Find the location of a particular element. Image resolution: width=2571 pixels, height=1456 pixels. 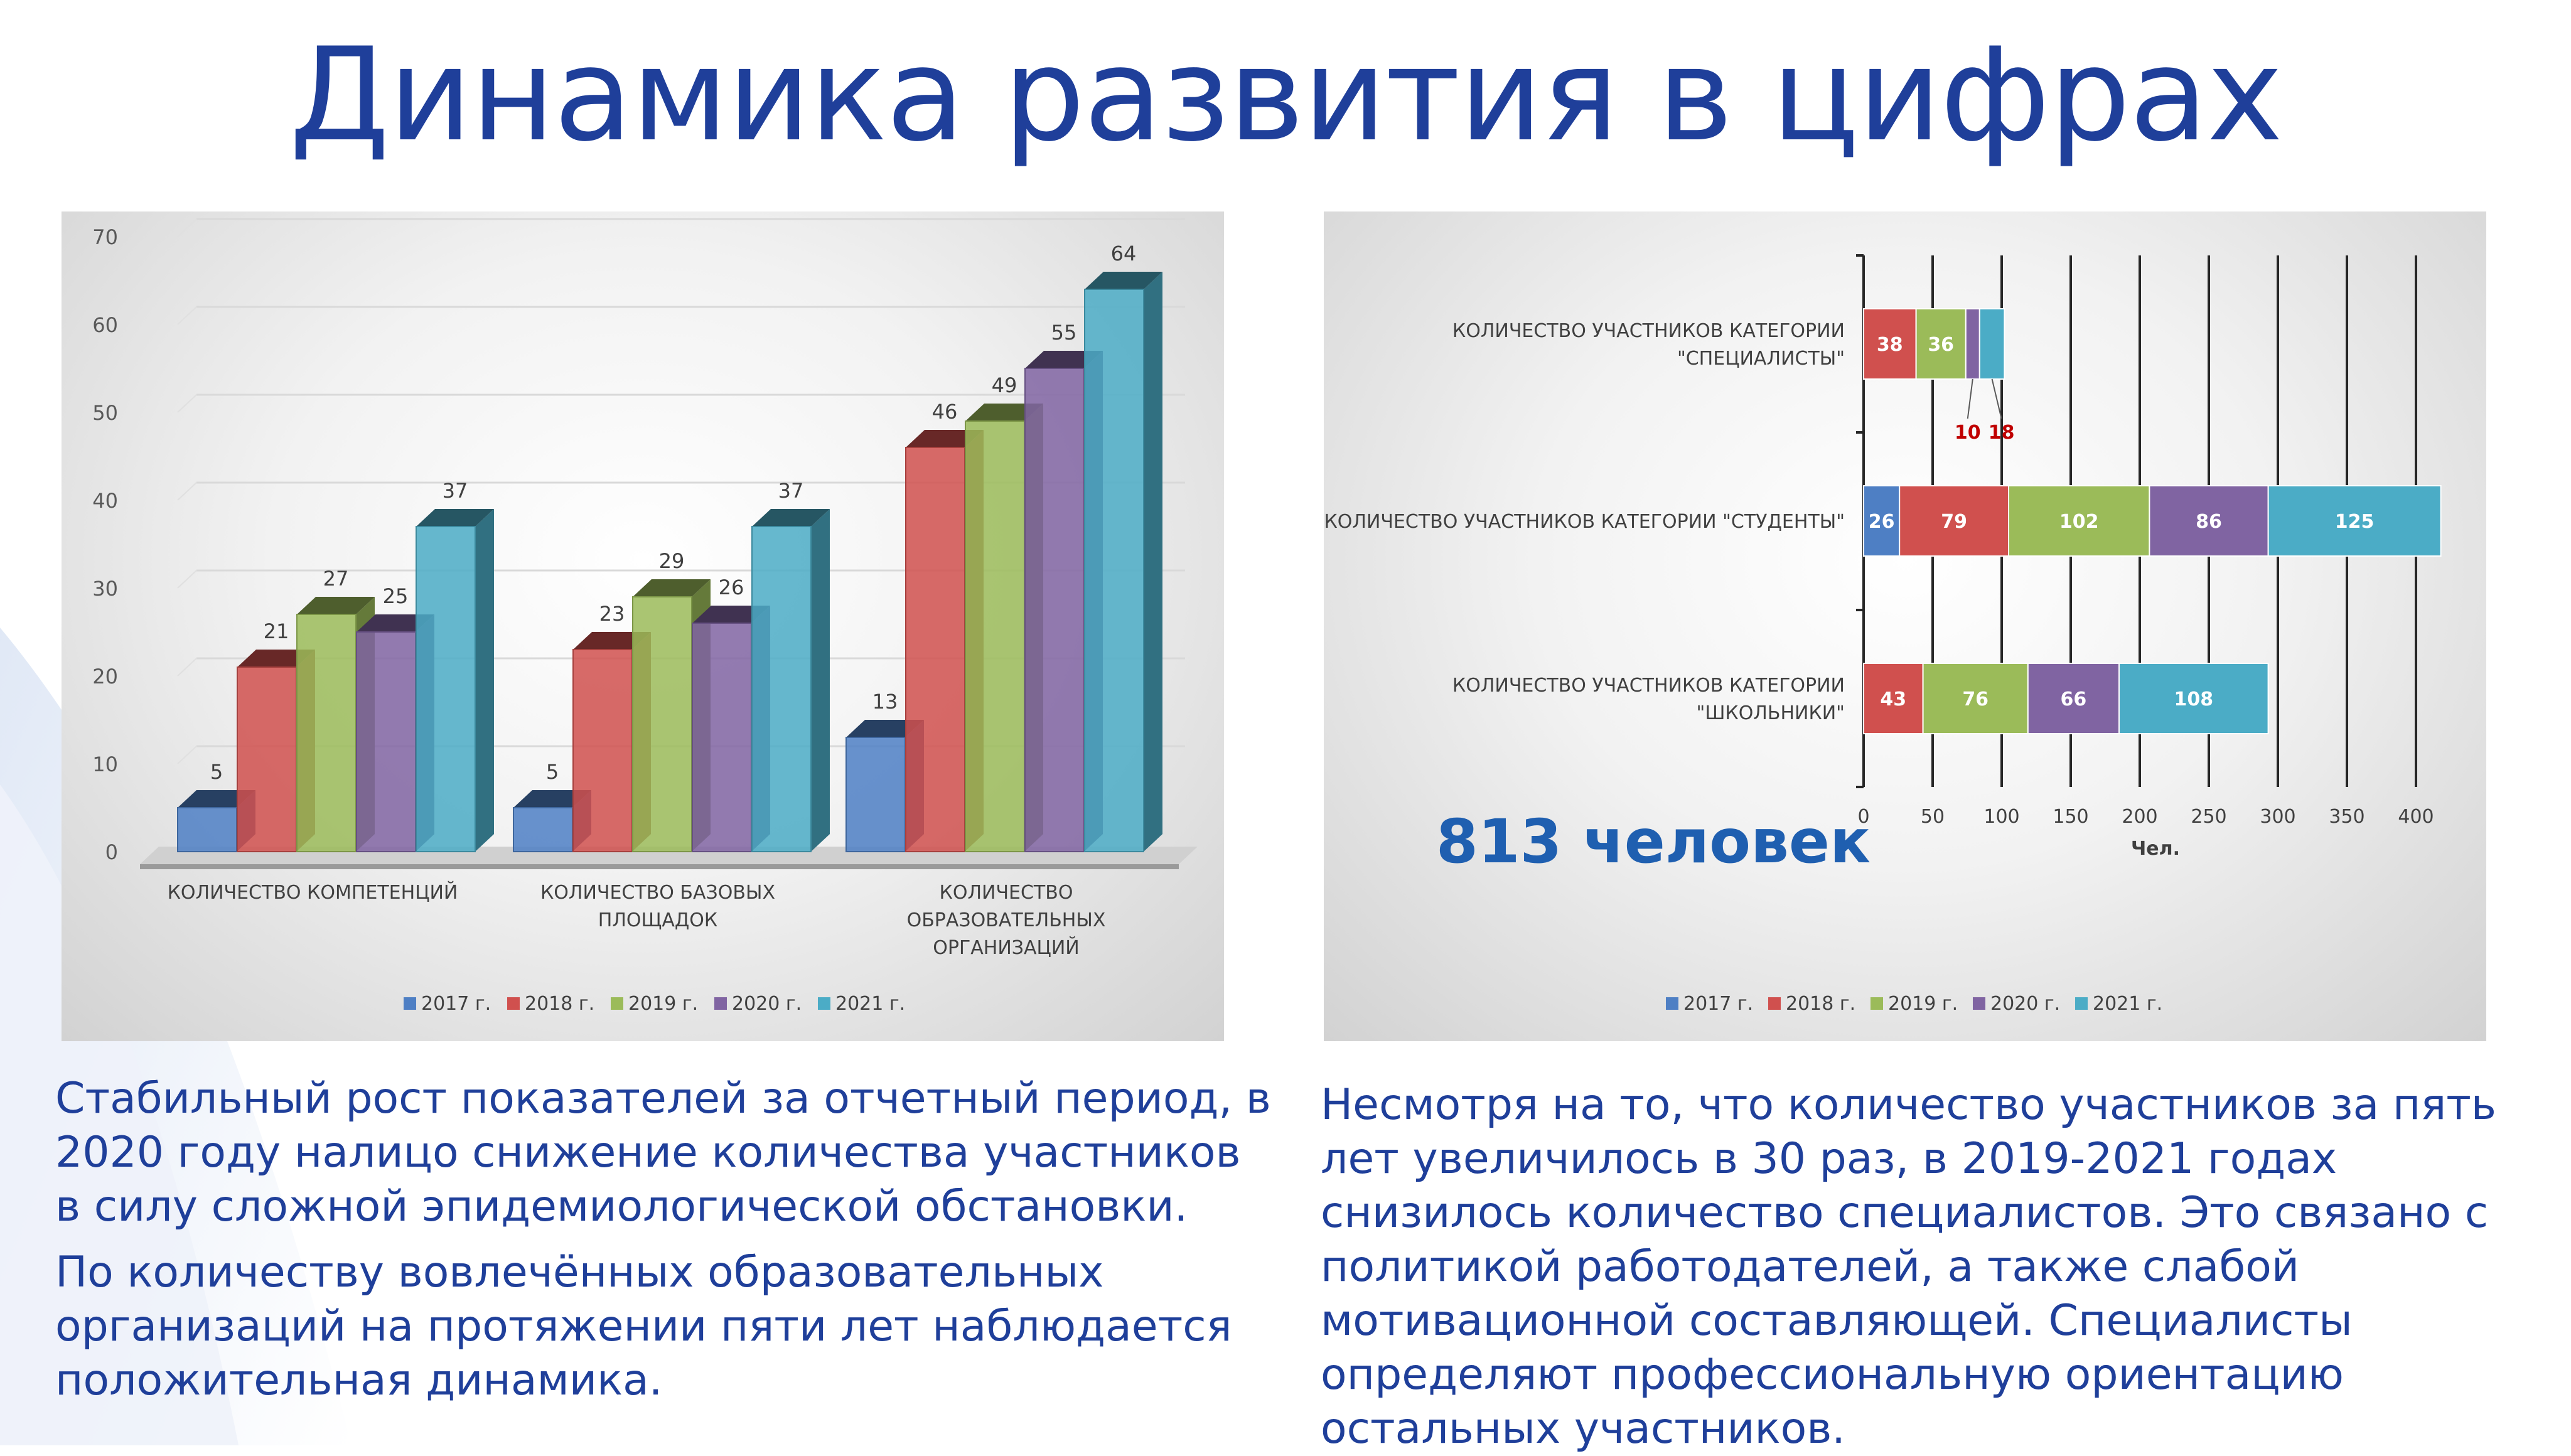

data-label: 36 is located at coordinates (1941, 345).